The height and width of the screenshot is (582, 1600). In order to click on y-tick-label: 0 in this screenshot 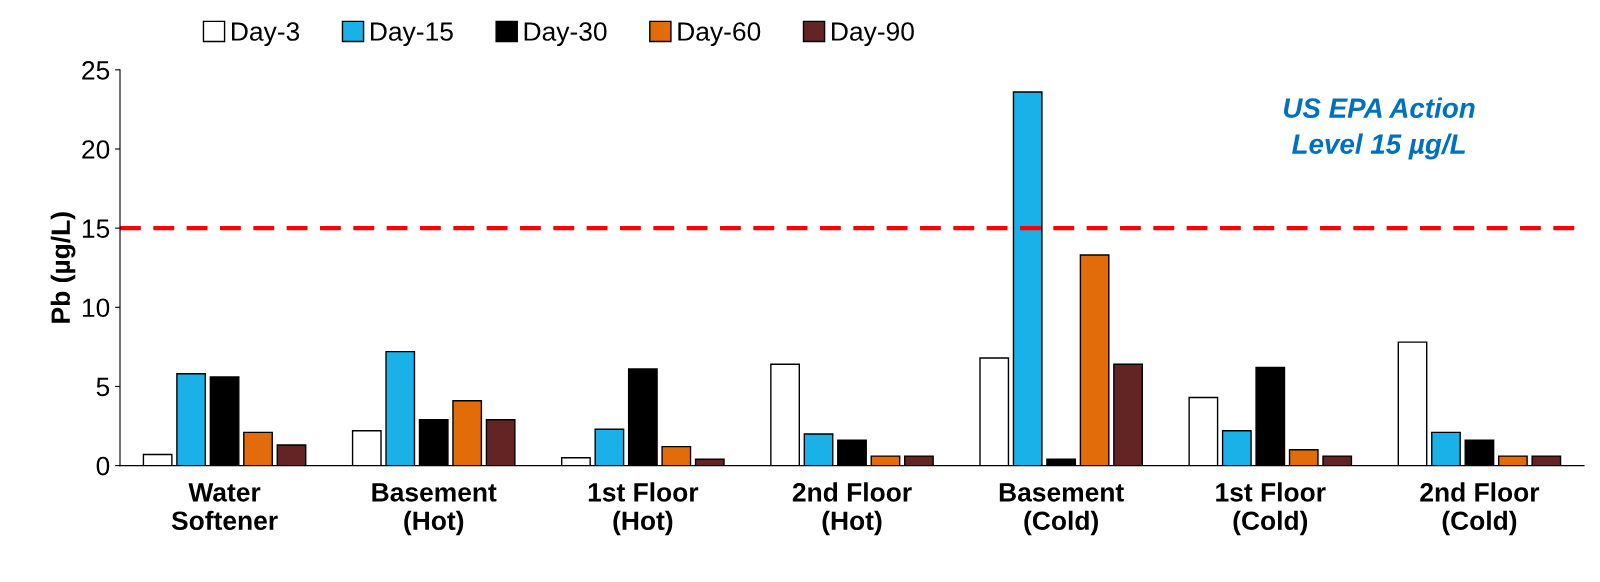, I will do `click(103, 466)`.